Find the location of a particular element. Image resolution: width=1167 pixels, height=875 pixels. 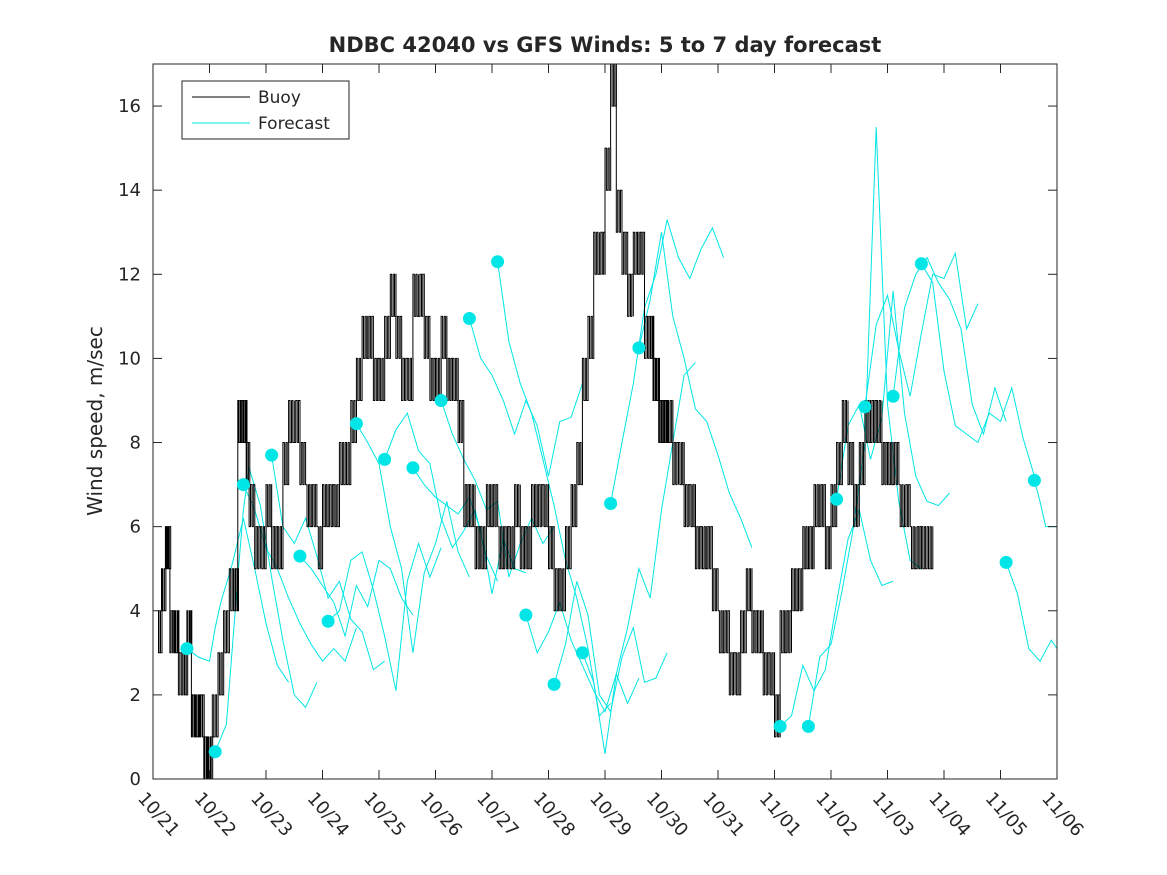

legend-forecast-label: Forecast is located at coordinates (294, 124).